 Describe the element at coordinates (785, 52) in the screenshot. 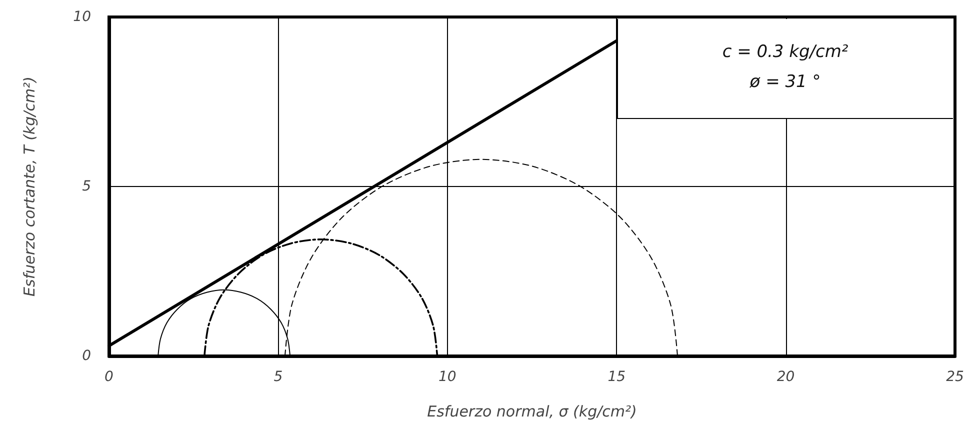

I see `annotation: c = 0.3 kg/cm²` at that location.